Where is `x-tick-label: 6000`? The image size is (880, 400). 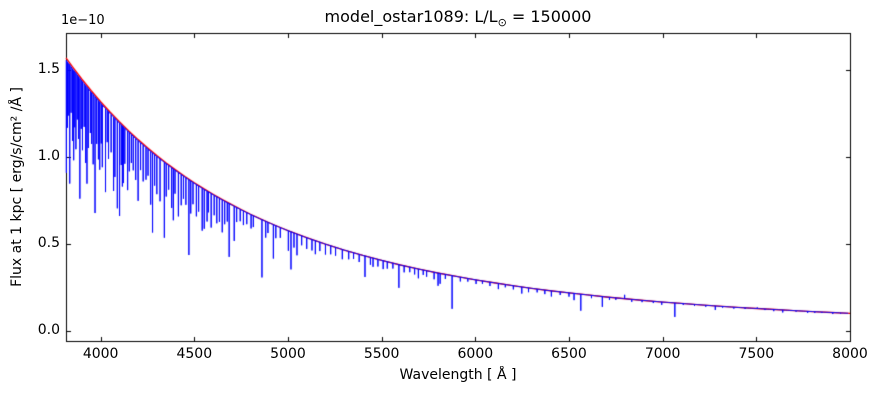
x-tick-label: 6000 is located at coordinates (475, 354).